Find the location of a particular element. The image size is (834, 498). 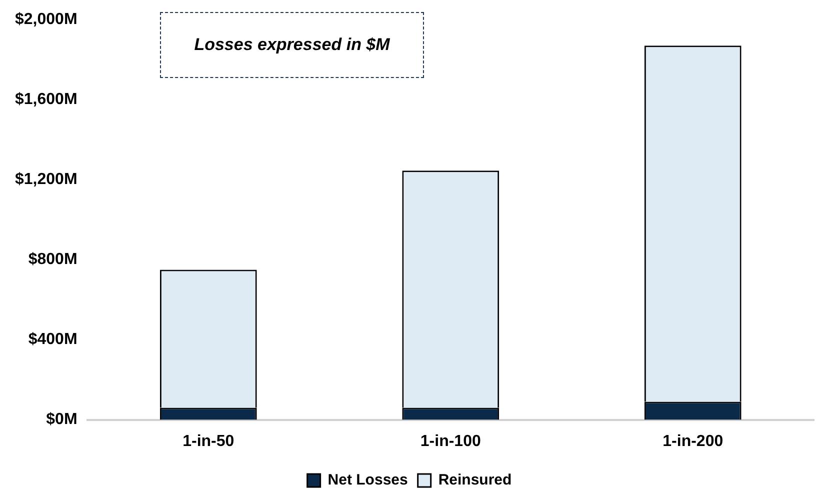

x-tick-label: 1-in-50 is located at coordinates (208, 441).